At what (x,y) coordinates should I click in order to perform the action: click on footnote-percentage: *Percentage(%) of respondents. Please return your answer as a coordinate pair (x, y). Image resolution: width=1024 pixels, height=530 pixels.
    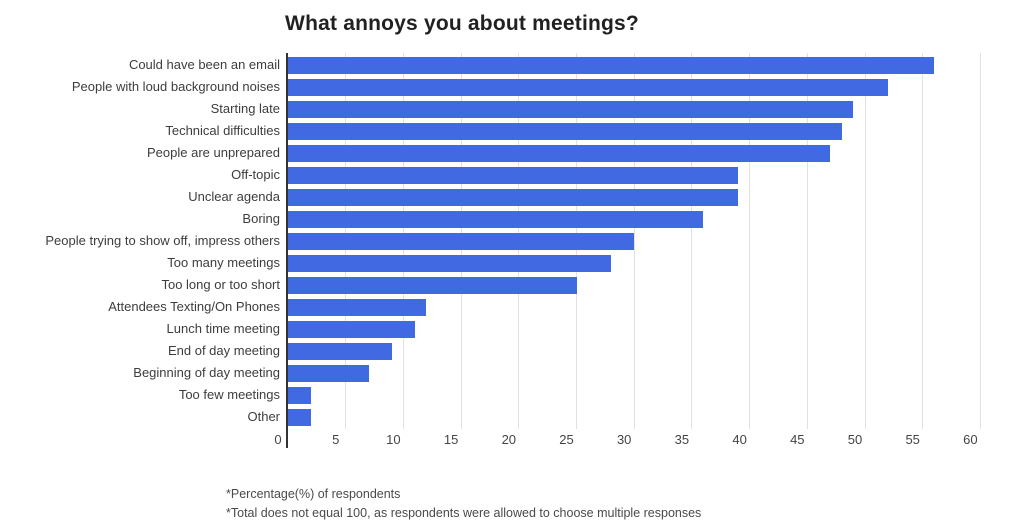
    Looking at the image, I should click on (313, 494).